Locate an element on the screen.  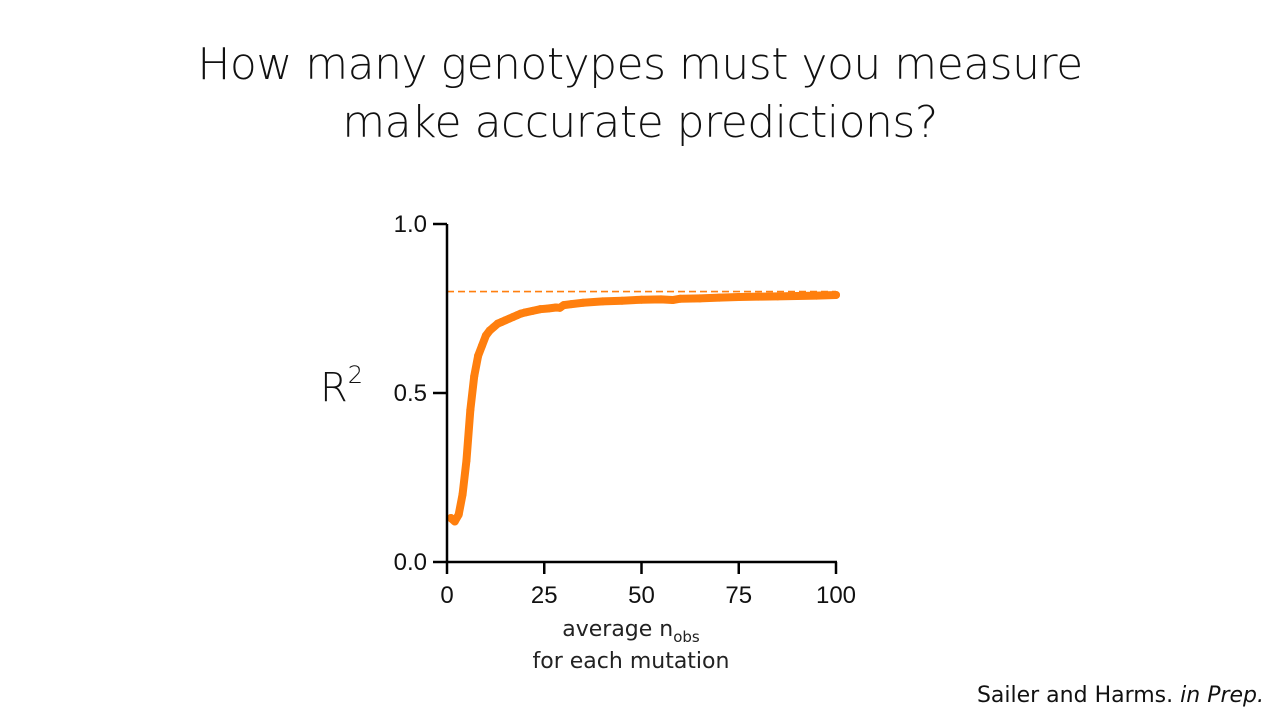
series-layer is located at coordinates (643, 408).